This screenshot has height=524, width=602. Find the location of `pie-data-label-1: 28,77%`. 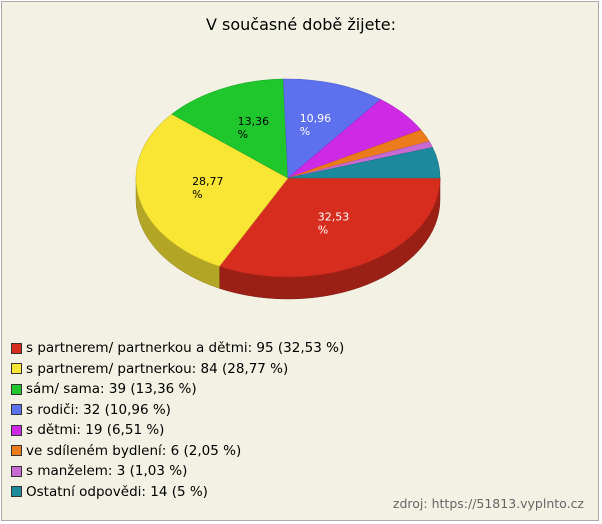

pie-data-label-1: 28,77% is located at coordinates (208, 188).